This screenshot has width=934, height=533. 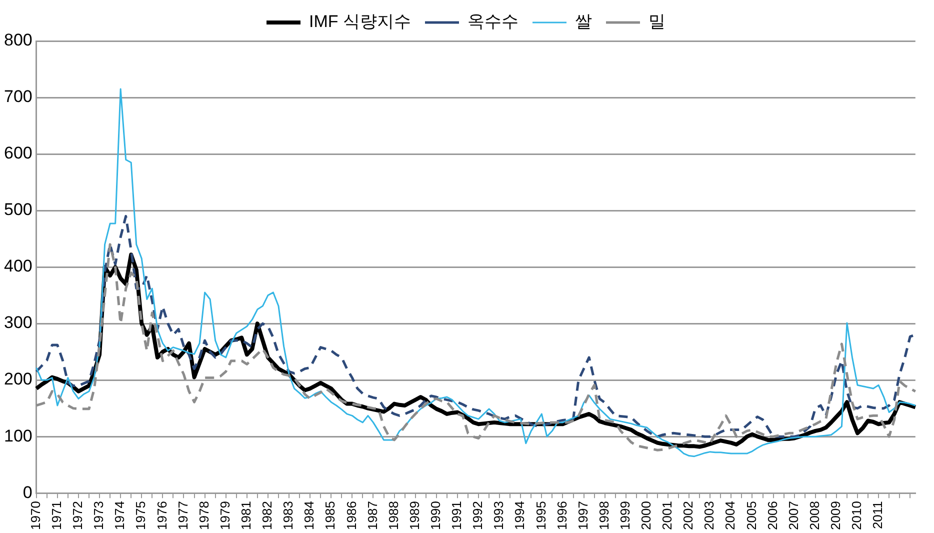 What do you see at coordinates (35, 515) in the screenshot?
I see `x-tick-label: 1970` at bounding box center [35, 515].